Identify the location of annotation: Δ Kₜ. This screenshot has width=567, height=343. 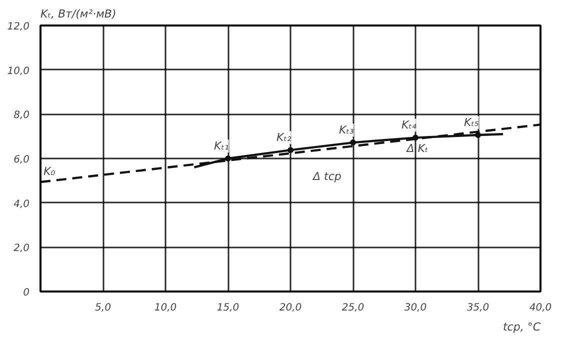
(417, 149).